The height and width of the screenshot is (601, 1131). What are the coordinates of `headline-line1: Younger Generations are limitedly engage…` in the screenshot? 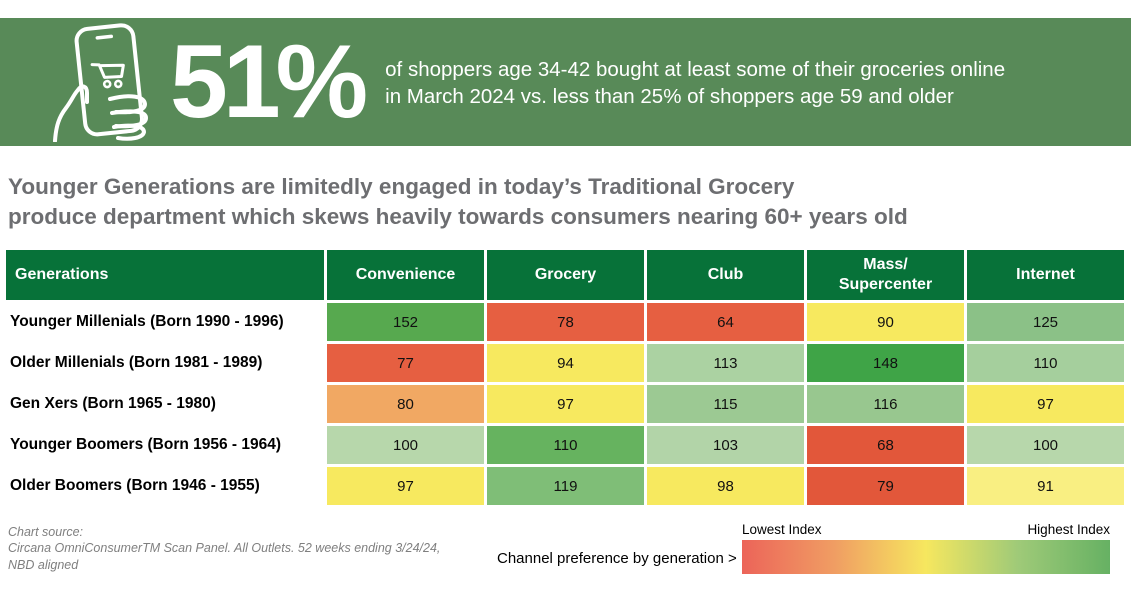 It's located at (401, 186).